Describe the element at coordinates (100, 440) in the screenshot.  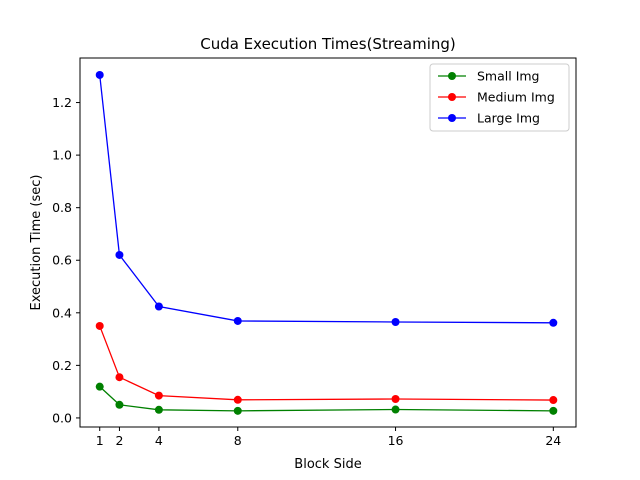
I see `x-tick-label: 1` at that location.